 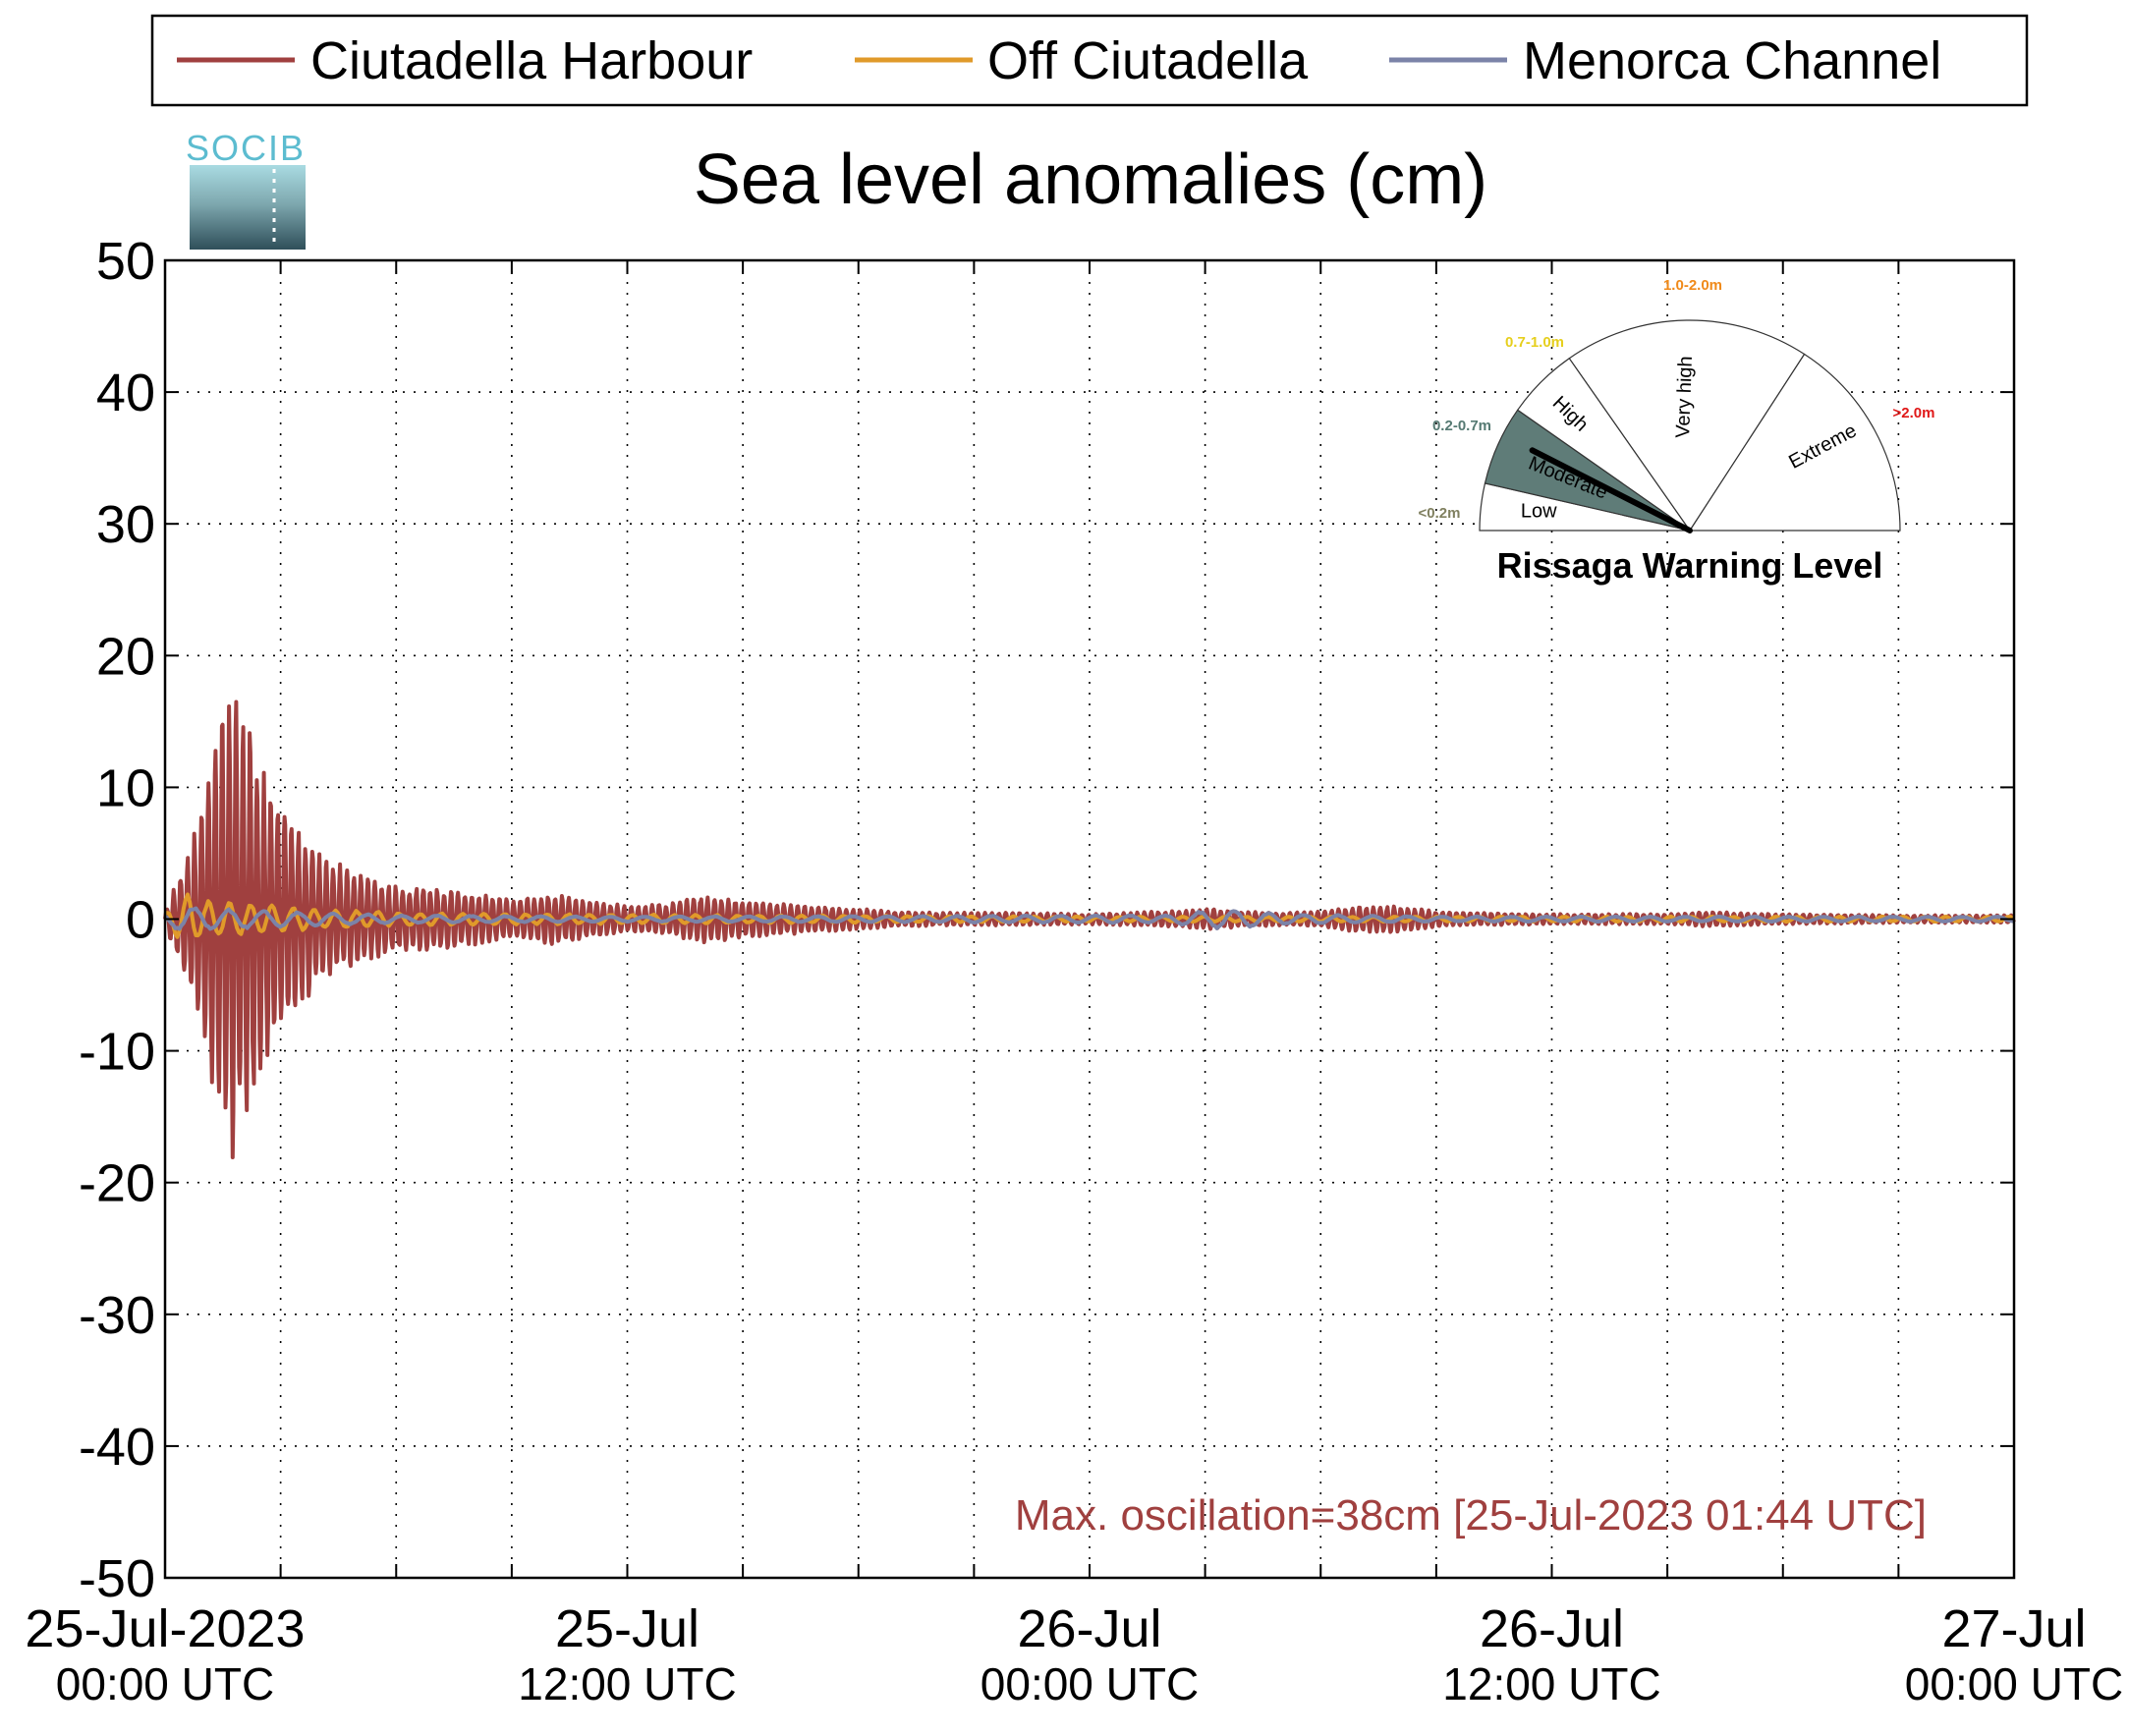 I want to click on gauge-needle, so click(x=1611, y=490).